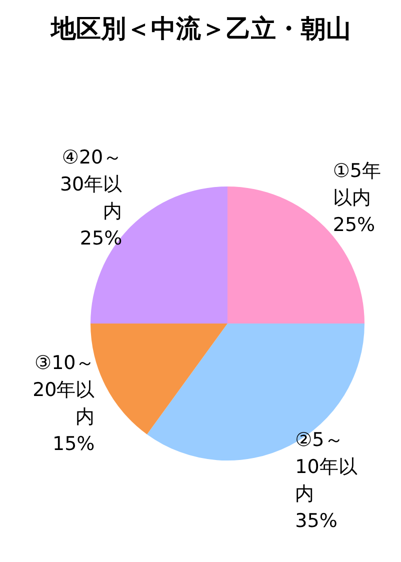  What do you see at coordinates (356, 184) in the screenshot?
I see `slice-label: ①5年以内` at bounding box center [356, 184].